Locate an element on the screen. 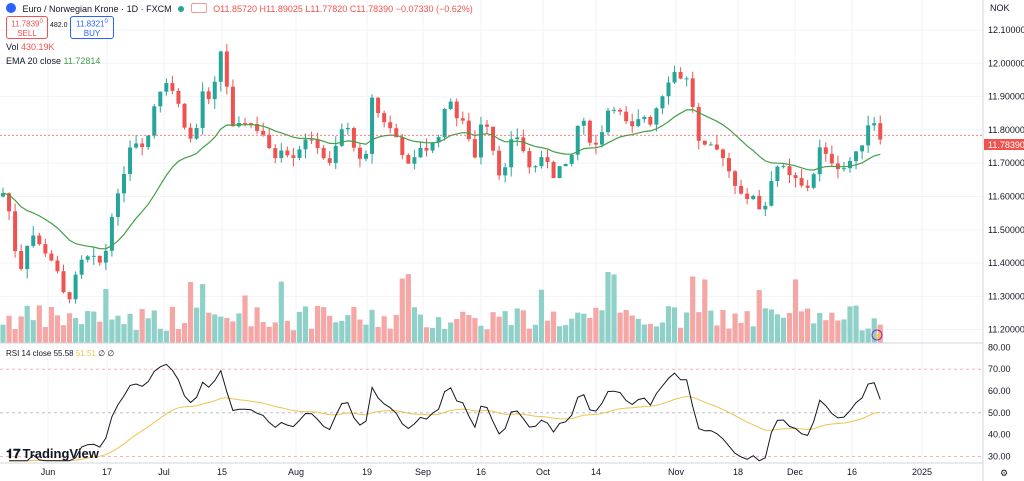  symbol-title: Euro / Norwegian Krone · 1D · FXCM is located at coordinates (97, 9).